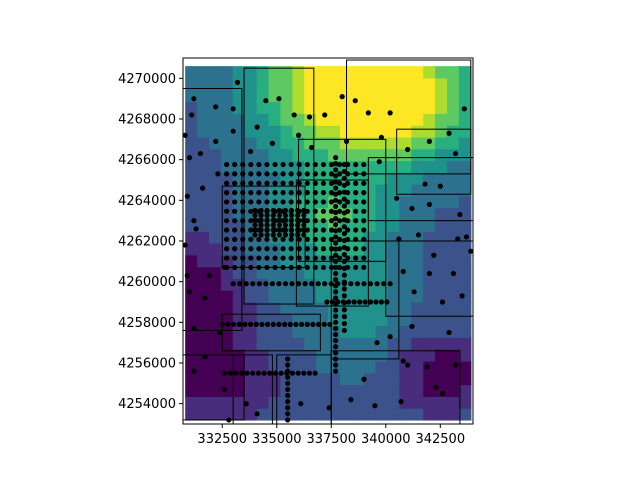  What do you see at coordinates (214, 387) in the screenshot?
I see `region-outline` at bounding box center [214, 387].